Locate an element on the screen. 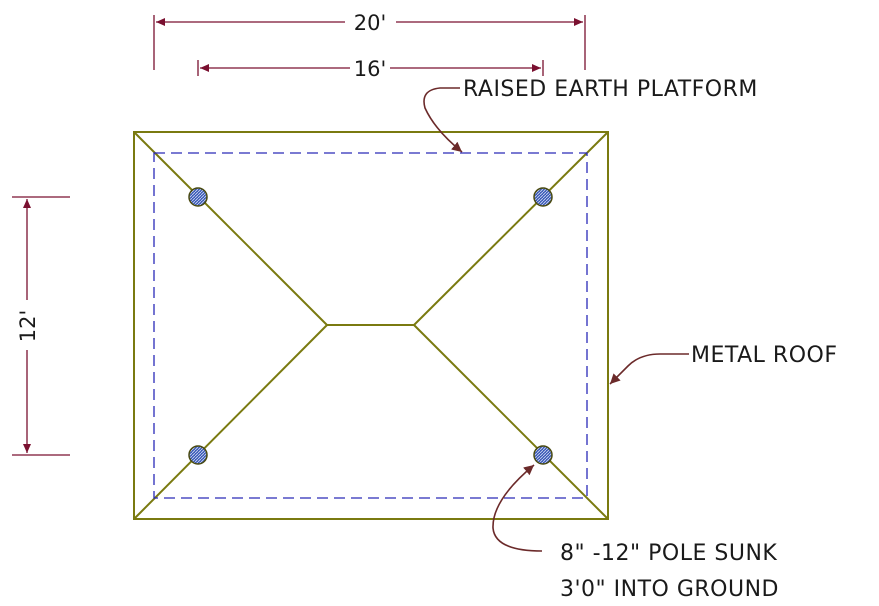 This screenshot has height=606, width=879. label-pole-line1: 8" -12" POLE SUNK is located at coordinates (668, 553).